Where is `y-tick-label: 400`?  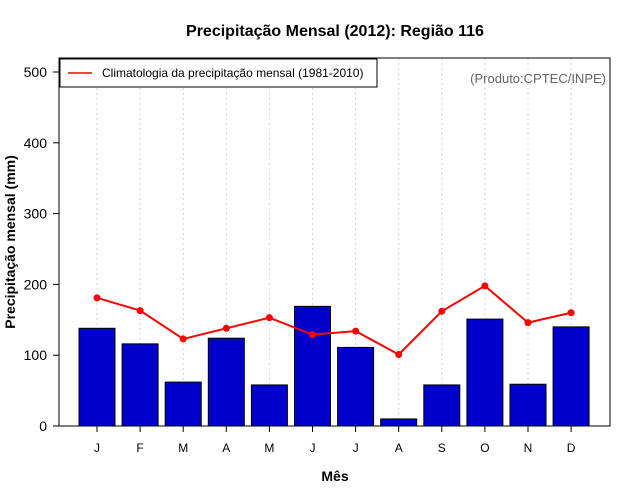
y-tick-label: 400 is located at coordinates (36, 143).